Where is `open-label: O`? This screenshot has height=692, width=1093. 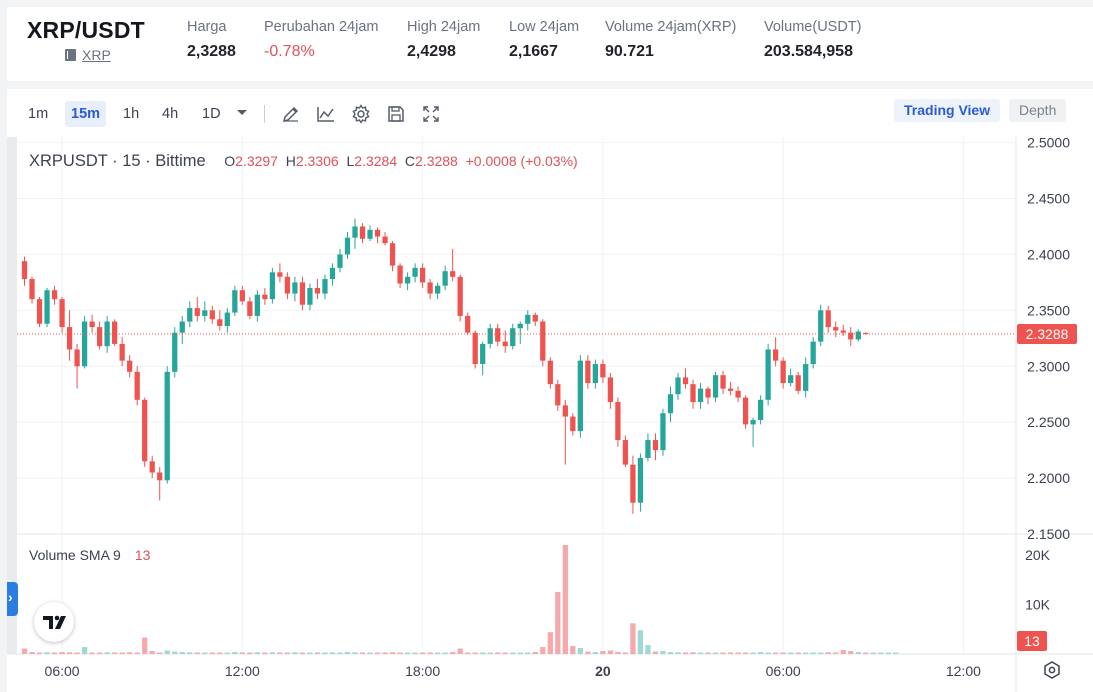
open-label: O is located at coordinates (230, 161).